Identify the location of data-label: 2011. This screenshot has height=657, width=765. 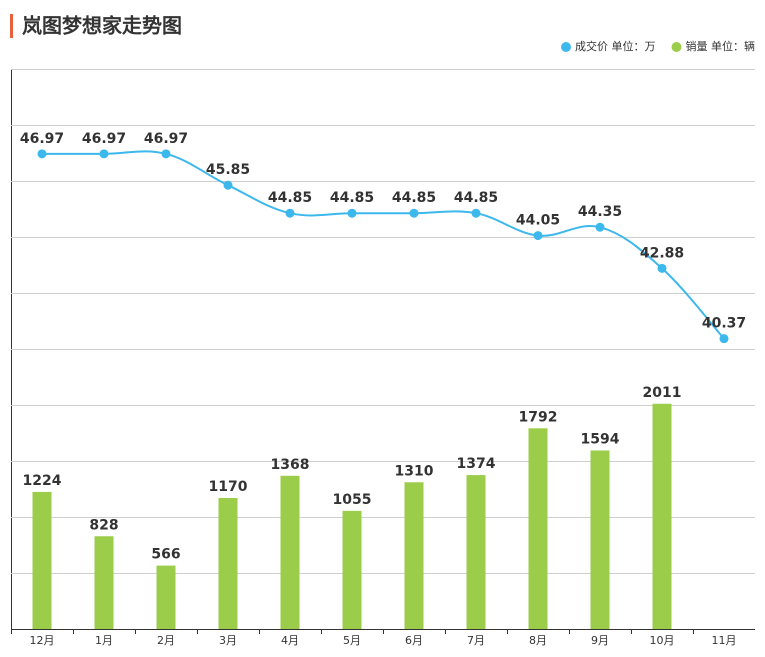
(662, 393).